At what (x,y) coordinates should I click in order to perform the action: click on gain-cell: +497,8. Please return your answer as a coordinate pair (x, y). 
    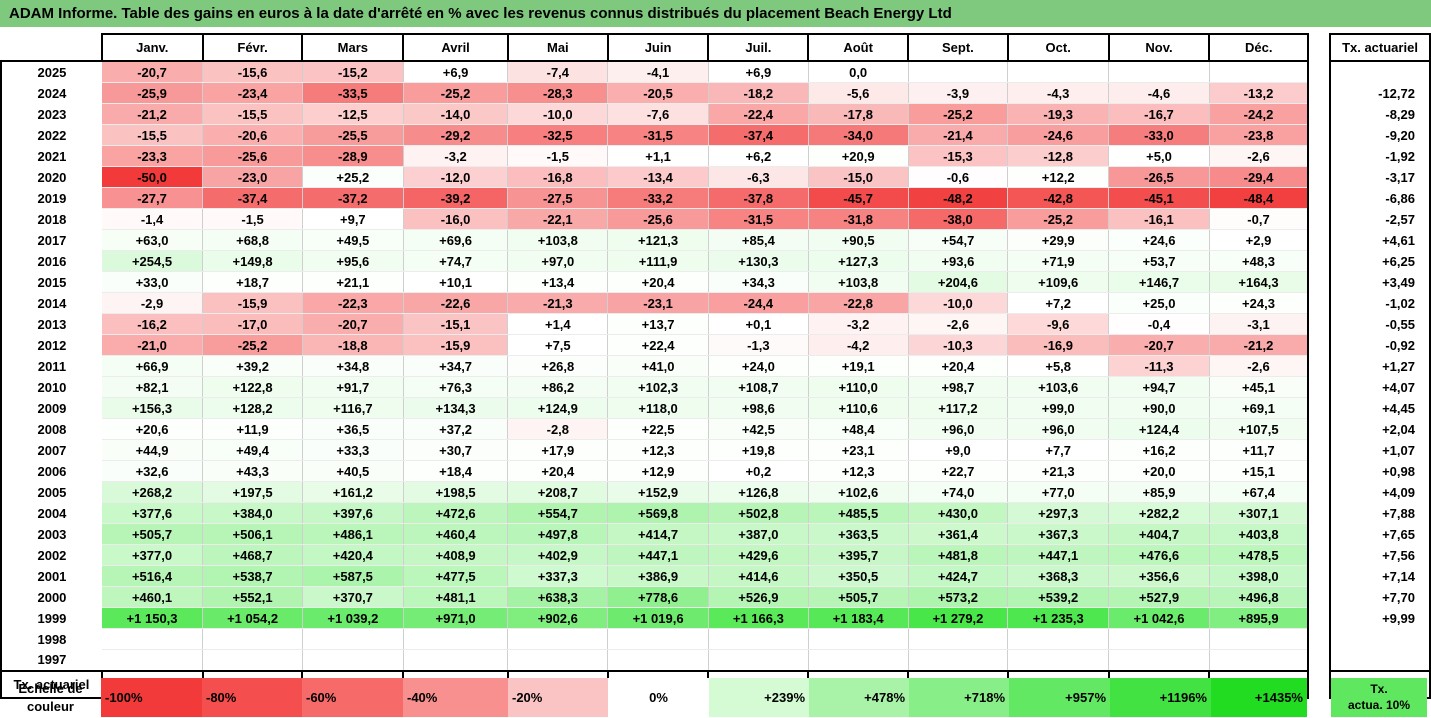
    Looking at the image, I should click on (558, 534).